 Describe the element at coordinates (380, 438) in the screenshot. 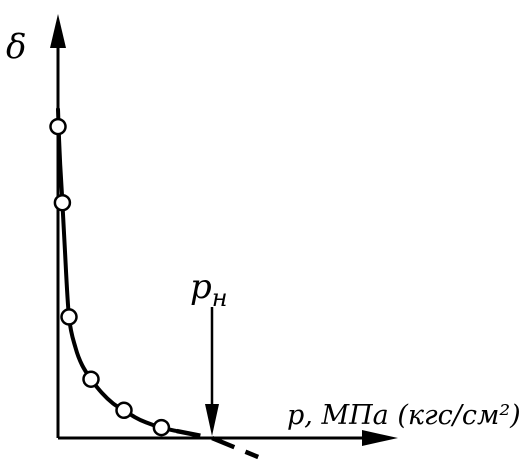

I see `x-axis-arrowhead` at that location.